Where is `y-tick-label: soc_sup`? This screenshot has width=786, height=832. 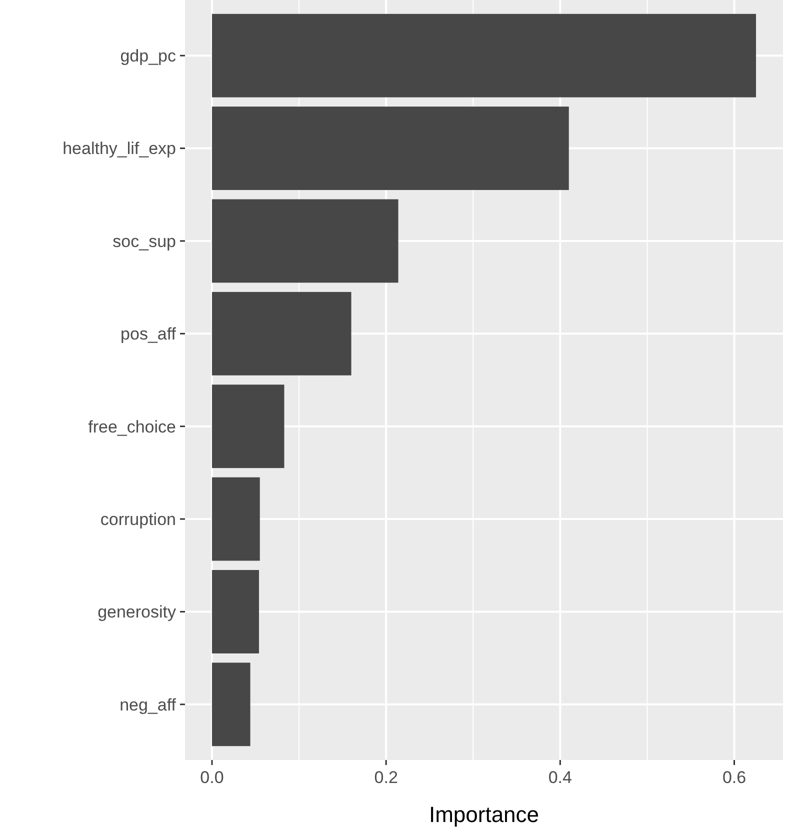 y-tick-label: soc_sup is located at coordinates (144, 241).